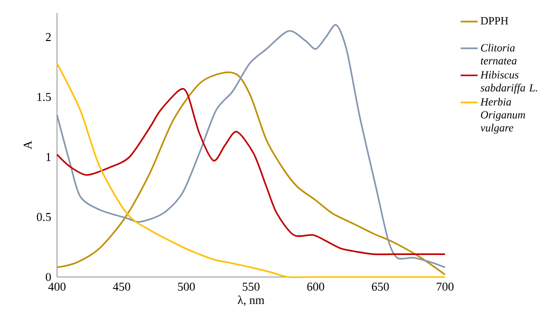  Describe the element at coordinates (494, 20) in the screenshot. I see `legend-label: DPPH` at that location.